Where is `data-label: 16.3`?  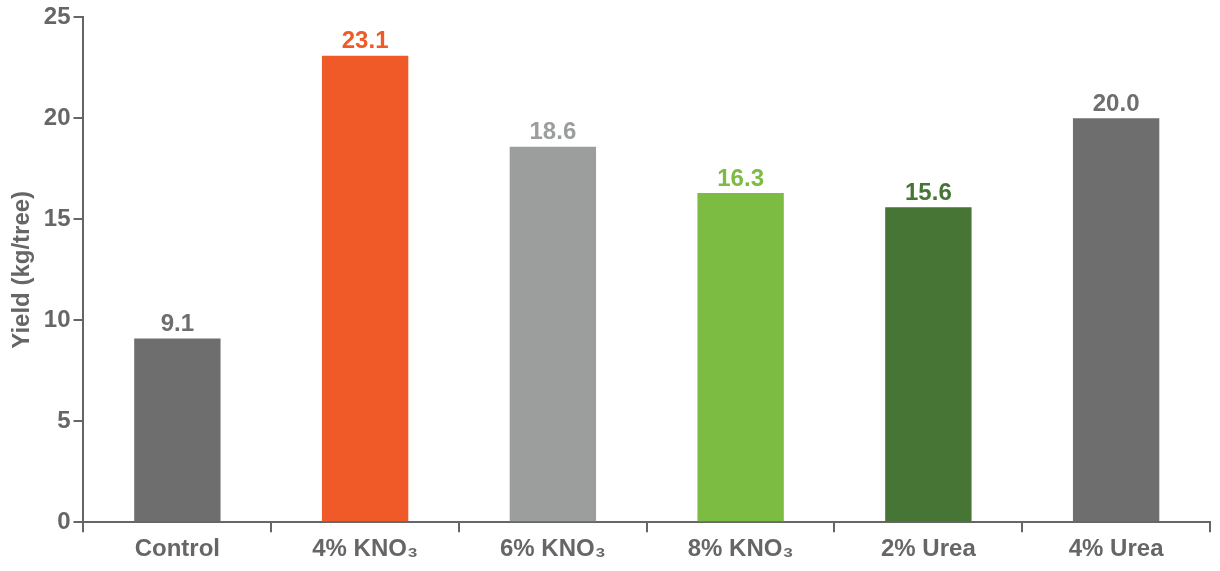
data-label: 16.3 is located at coordinates (740, 177).